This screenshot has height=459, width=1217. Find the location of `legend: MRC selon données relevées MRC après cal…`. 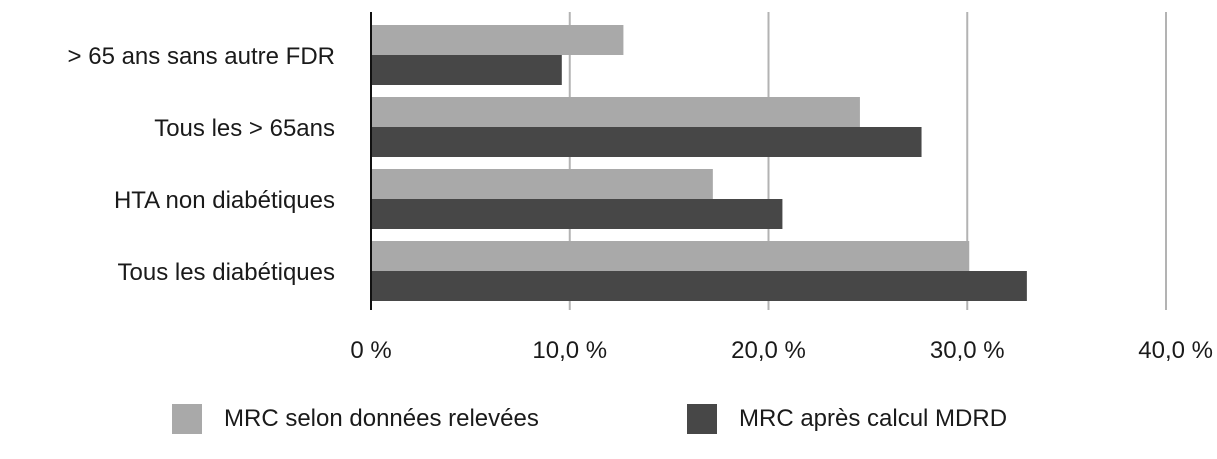

legend: MRC selon données relevées MRC après cal… is located at coordinates (608, 429).